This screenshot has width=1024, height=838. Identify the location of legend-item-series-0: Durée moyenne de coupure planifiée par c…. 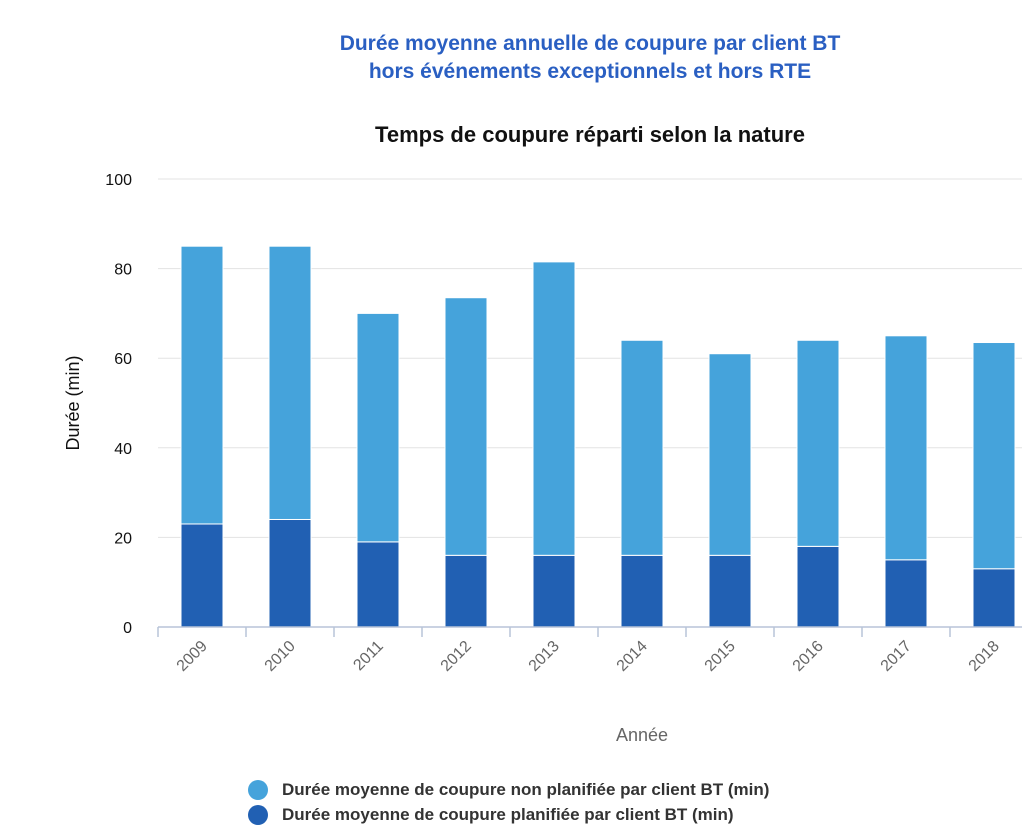
(508, 814).